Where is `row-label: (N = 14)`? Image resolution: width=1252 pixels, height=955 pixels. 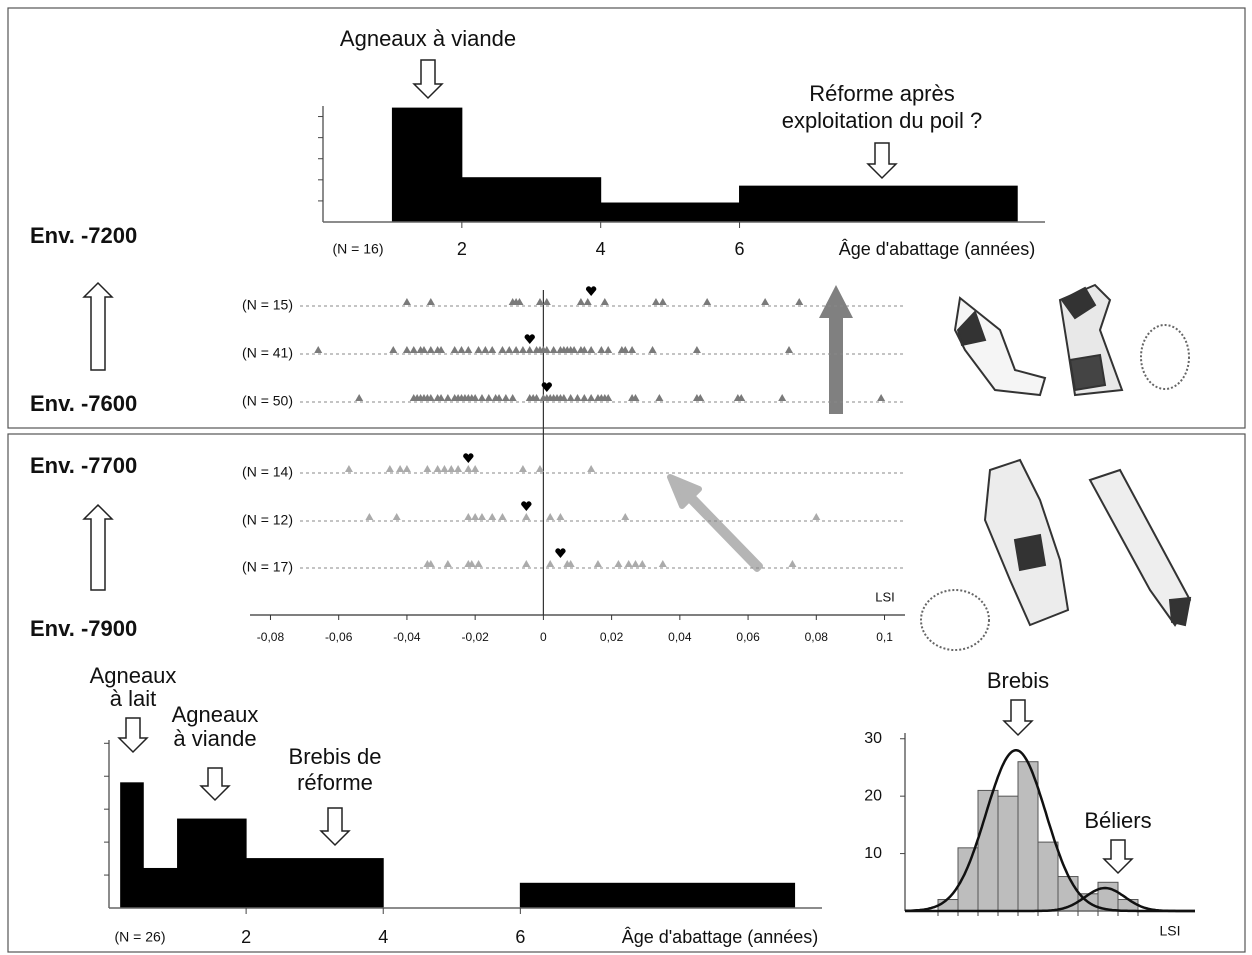 row-label: (N = 14) is located at coordinates (267, 472).